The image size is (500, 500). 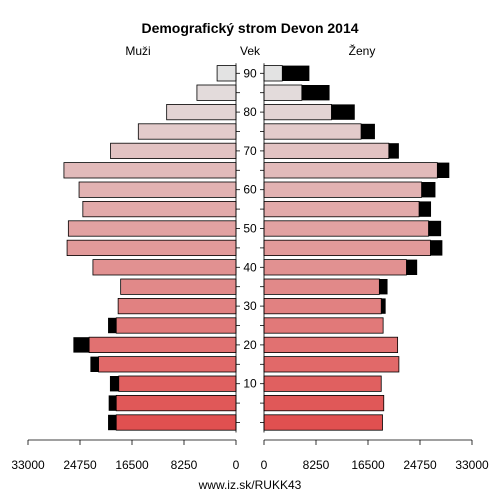 I want to click on age-tick-label: 80, so click(x=250, y=112).